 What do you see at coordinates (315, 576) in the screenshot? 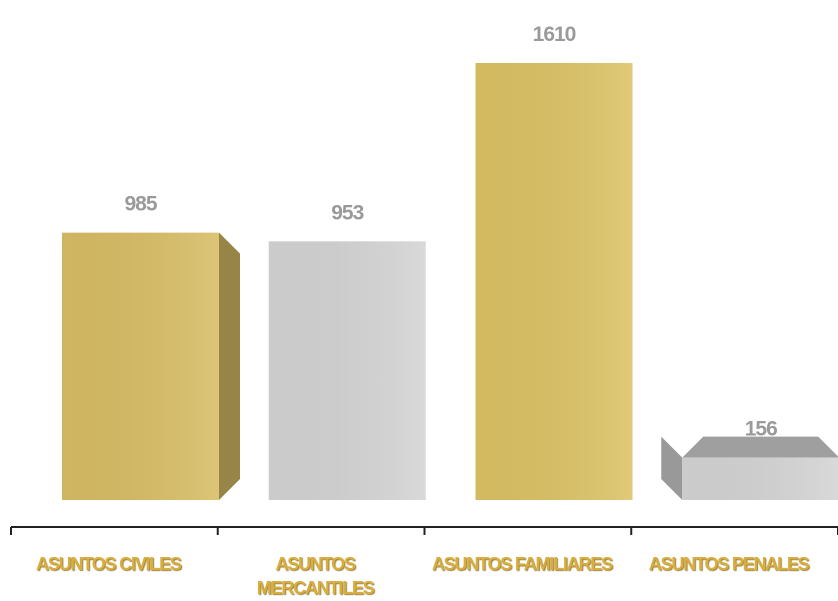
I see `x-tick-label: ASUNTOS MERCANTILES` at bounding box center [315, 576].